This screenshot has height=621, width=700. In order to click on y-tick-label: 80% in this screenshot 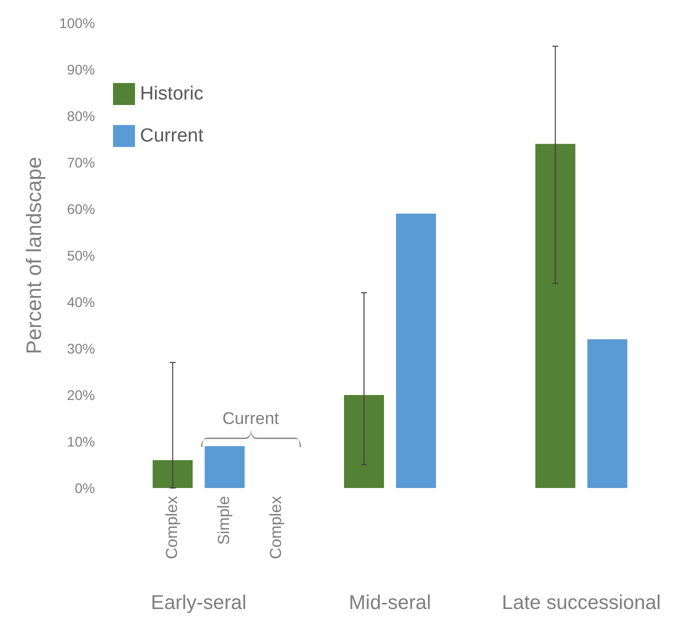, I will do `click(80, 116)`.